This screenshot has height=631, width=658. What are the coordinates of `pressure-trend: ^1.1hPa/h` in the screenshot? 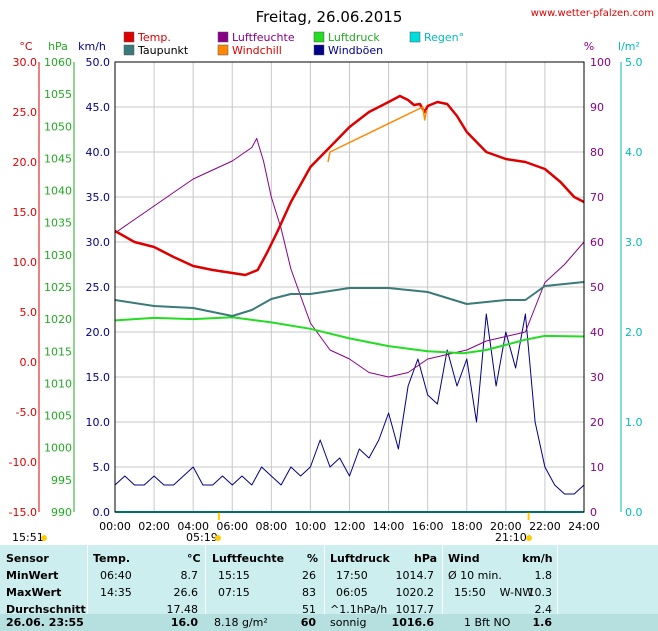 It's located at (359, 609).